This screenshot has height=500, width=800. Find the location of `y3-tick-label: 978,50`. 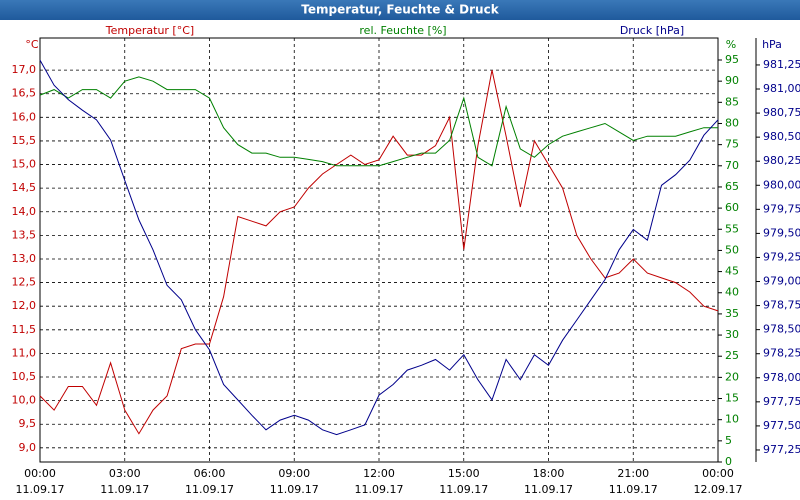

y3-tick-label: 978,50 is located at coordinates (781, 329).